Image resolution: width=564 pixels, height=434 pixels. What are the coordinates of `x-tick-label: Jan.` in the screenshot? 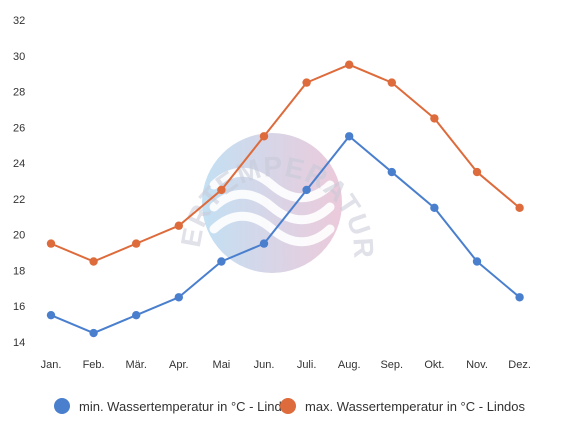 It's located at (51, 365).